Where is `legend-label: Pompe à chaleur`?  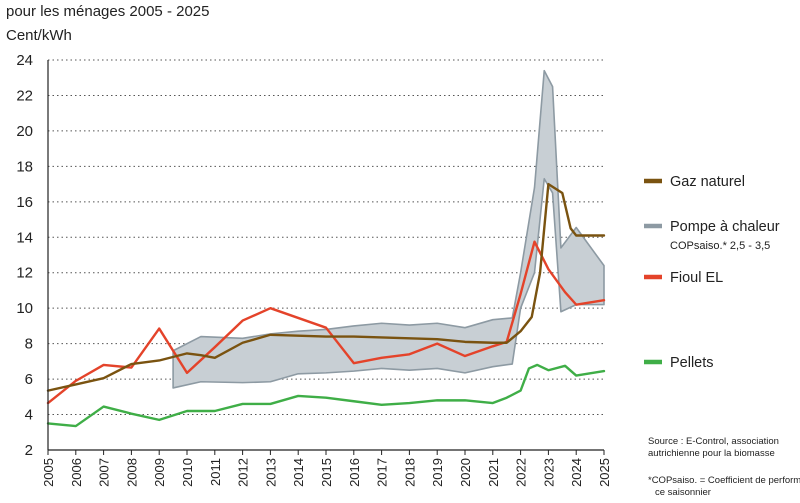 legend-label: Pompe à chaleur is located at coordinates (725, 227).